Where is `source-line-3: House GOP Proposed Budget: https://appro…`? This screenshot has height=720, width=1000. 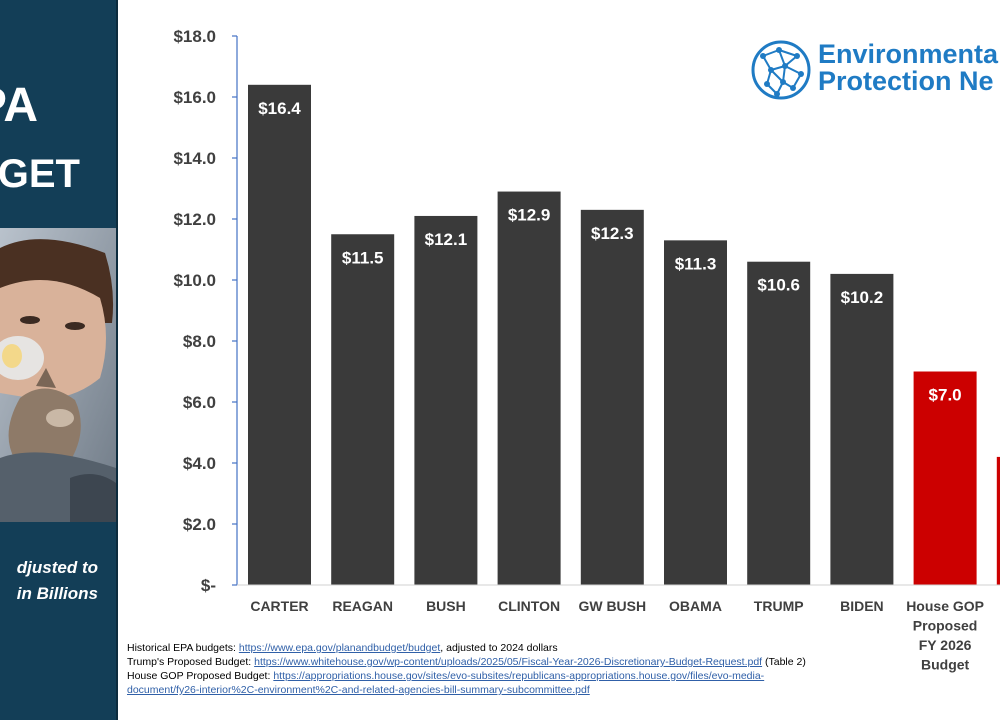 source-line-3: House GOP Proposed Budget: https://appro… is located at coordinates (466, 676).